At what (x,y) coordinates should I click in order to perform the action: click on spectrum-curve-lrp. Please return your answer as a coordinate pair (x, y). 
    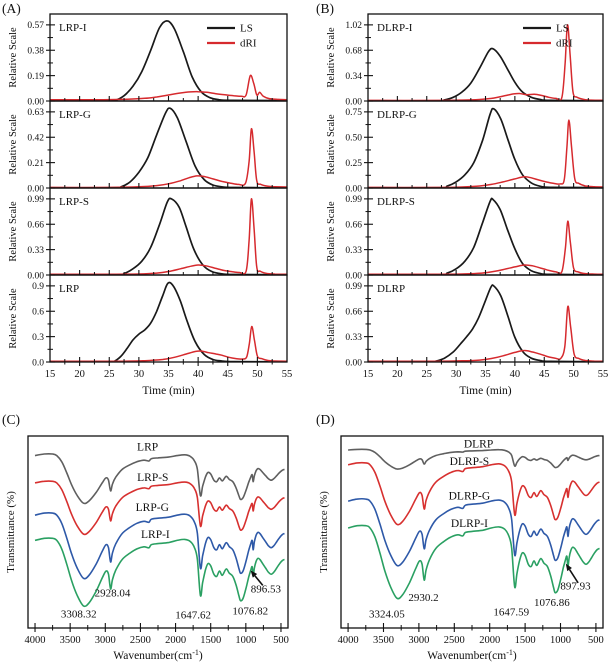
    Looking at the image, I should click on (159, 479).